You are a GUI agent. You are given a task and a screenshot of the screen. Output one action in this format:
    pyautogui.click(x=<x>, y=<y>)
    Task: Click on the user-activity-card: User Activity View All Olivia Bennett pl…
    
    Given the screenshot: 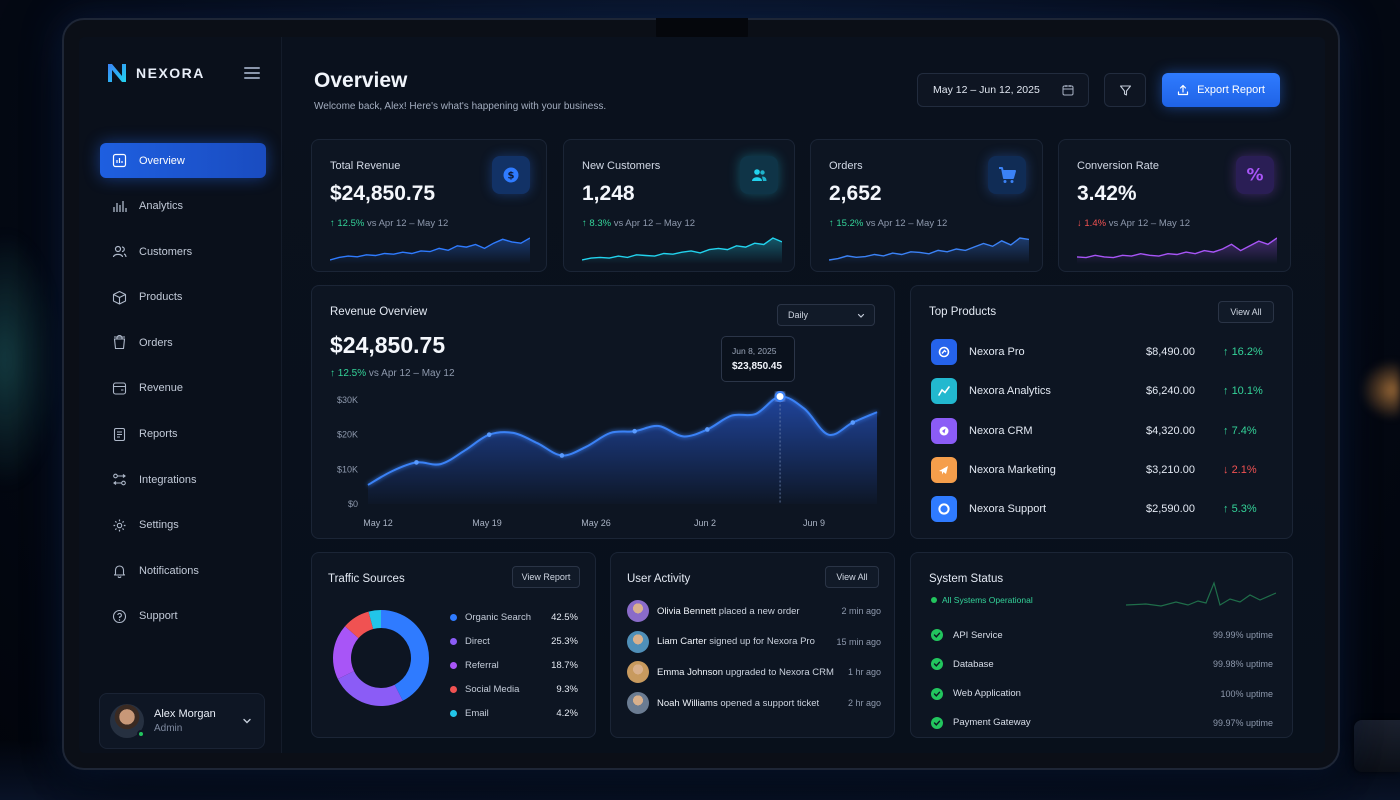 What is the action you would take?
    pyautogui.click(x=752, y=645)
    